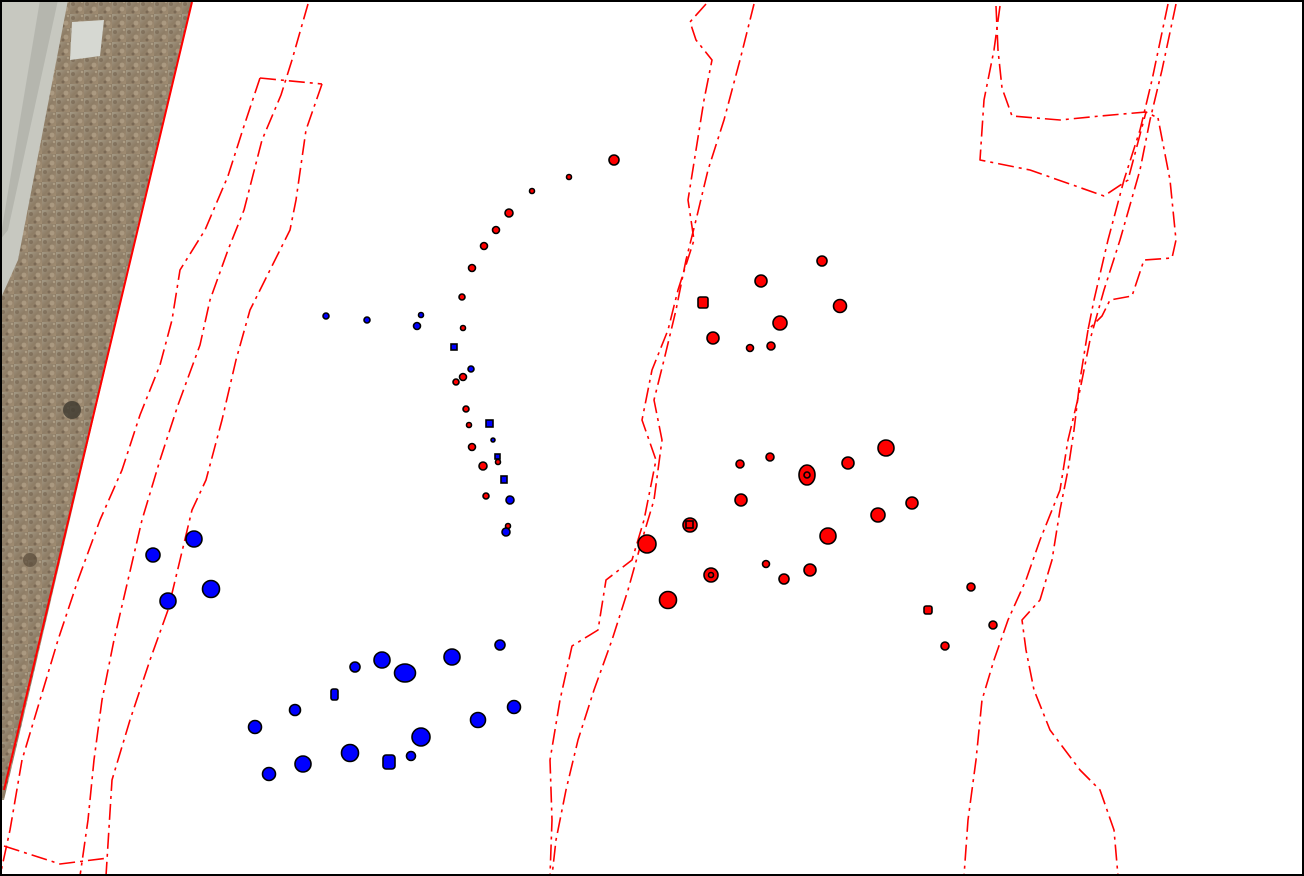  I want to click on road-edge-line, so click(98, 396).